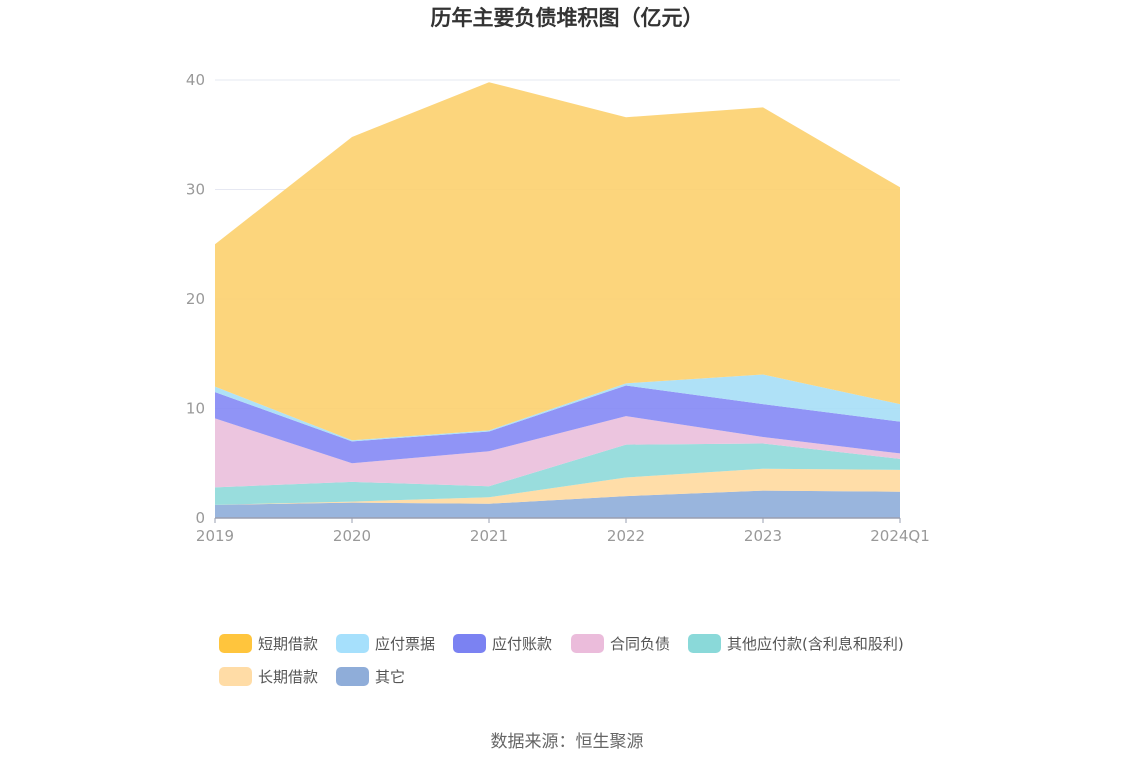 This screenshot has height=766, width=1134. What do you see at coordinates (405, 644) in the screenshot?
I see `legend-label: 应付票据` at bounding box center [405, 644].